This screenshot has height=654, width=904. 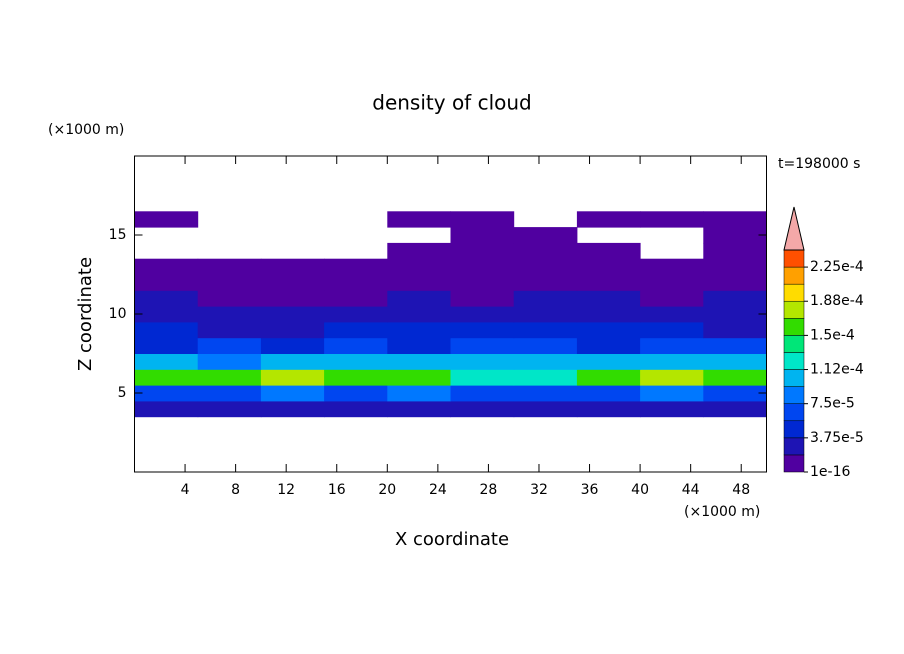 What do you see at coordinates (387, 490) in the screenshot?
I see `x-tick-label: 20` at bounding box center [387, 490].